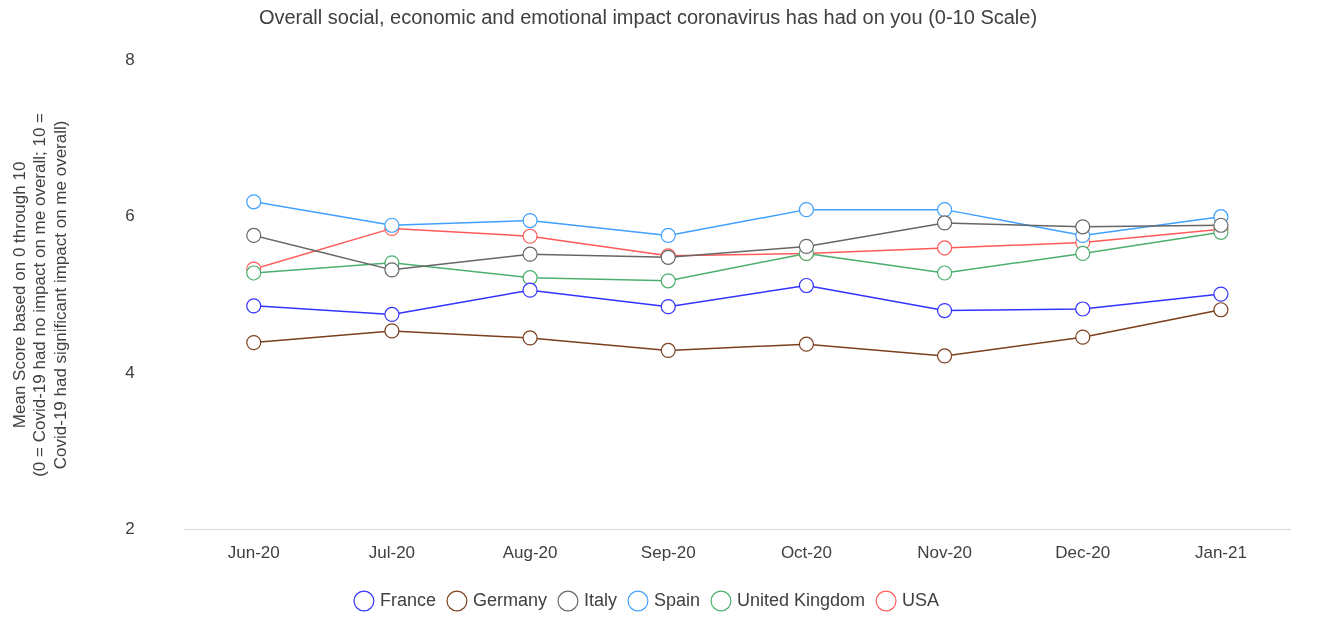 This screenshot has height=626, width=1330. What do you see at coordinates (806, 553) in the screenshot?
I see `x-tick-label: Oct-20` at bounding box center [806, 553].